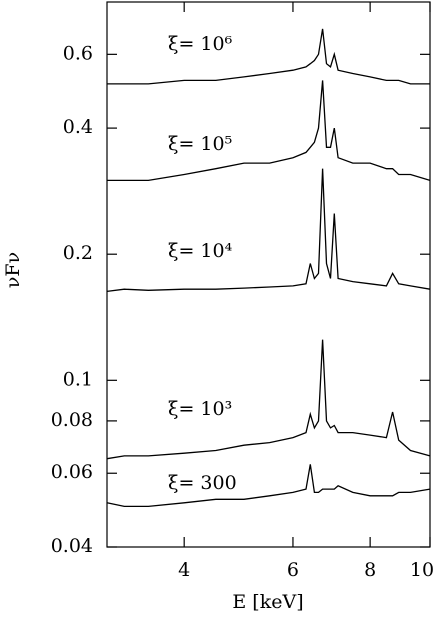  What do you see at coordinates (200, 409) in the screenshot?
I see `series-label: ξ= 10³` at bounding box center [200, 409].